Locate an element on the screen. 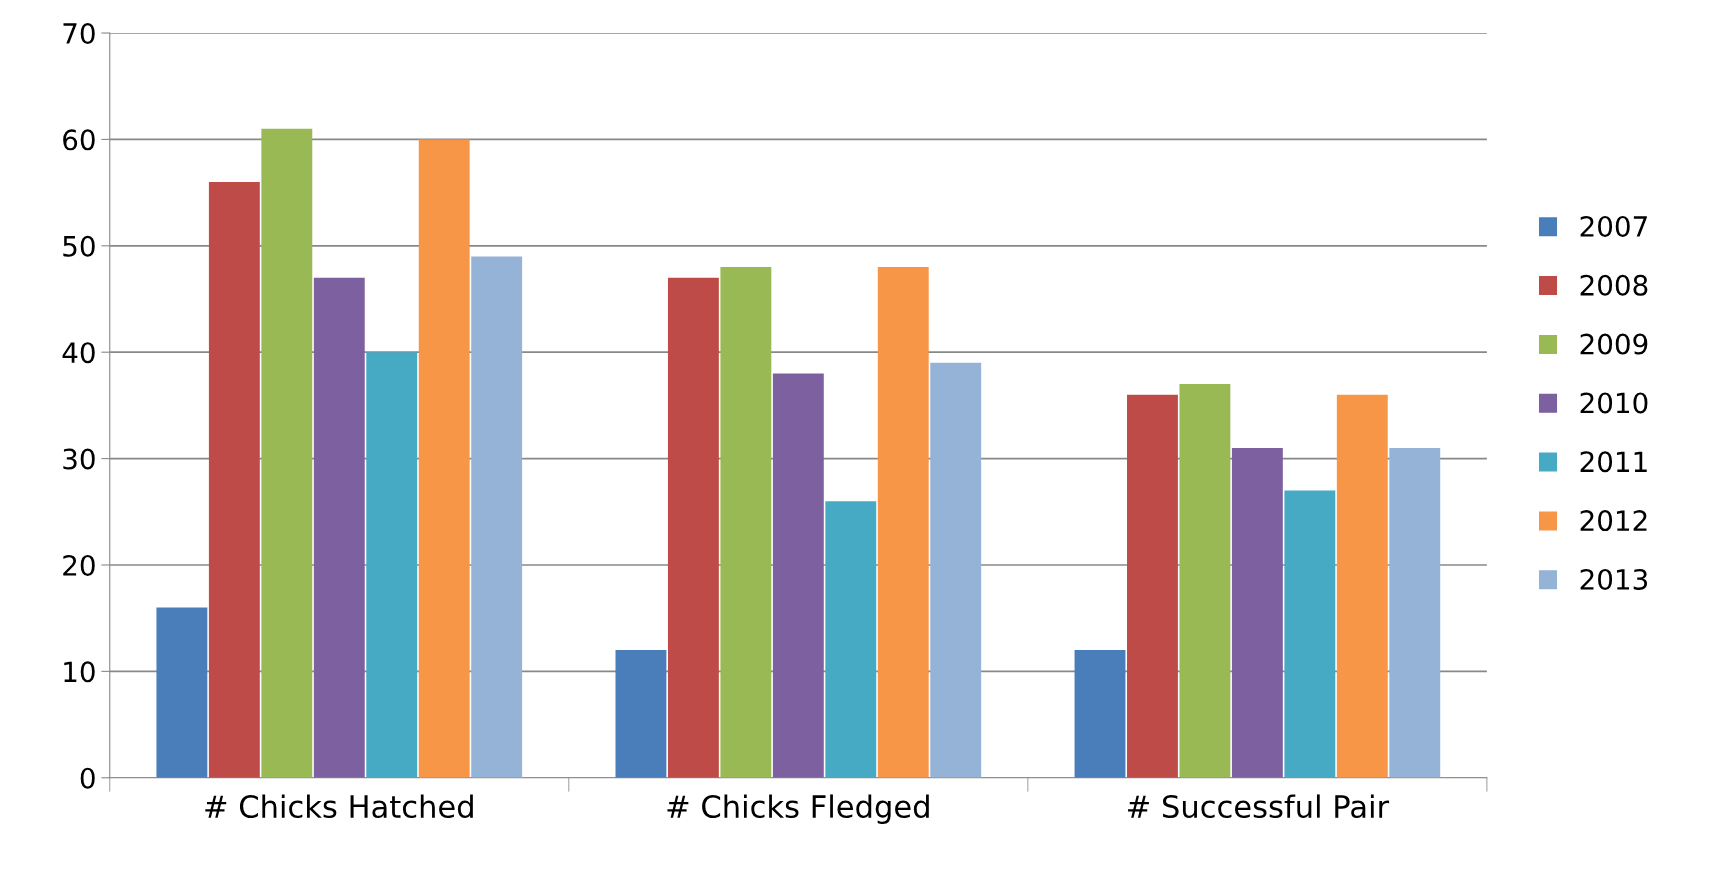 Image resolution: width=1715 pixels, height=869 pixels. x-tick-label: # Chicks Hatched is located at coordinates (339, 806).